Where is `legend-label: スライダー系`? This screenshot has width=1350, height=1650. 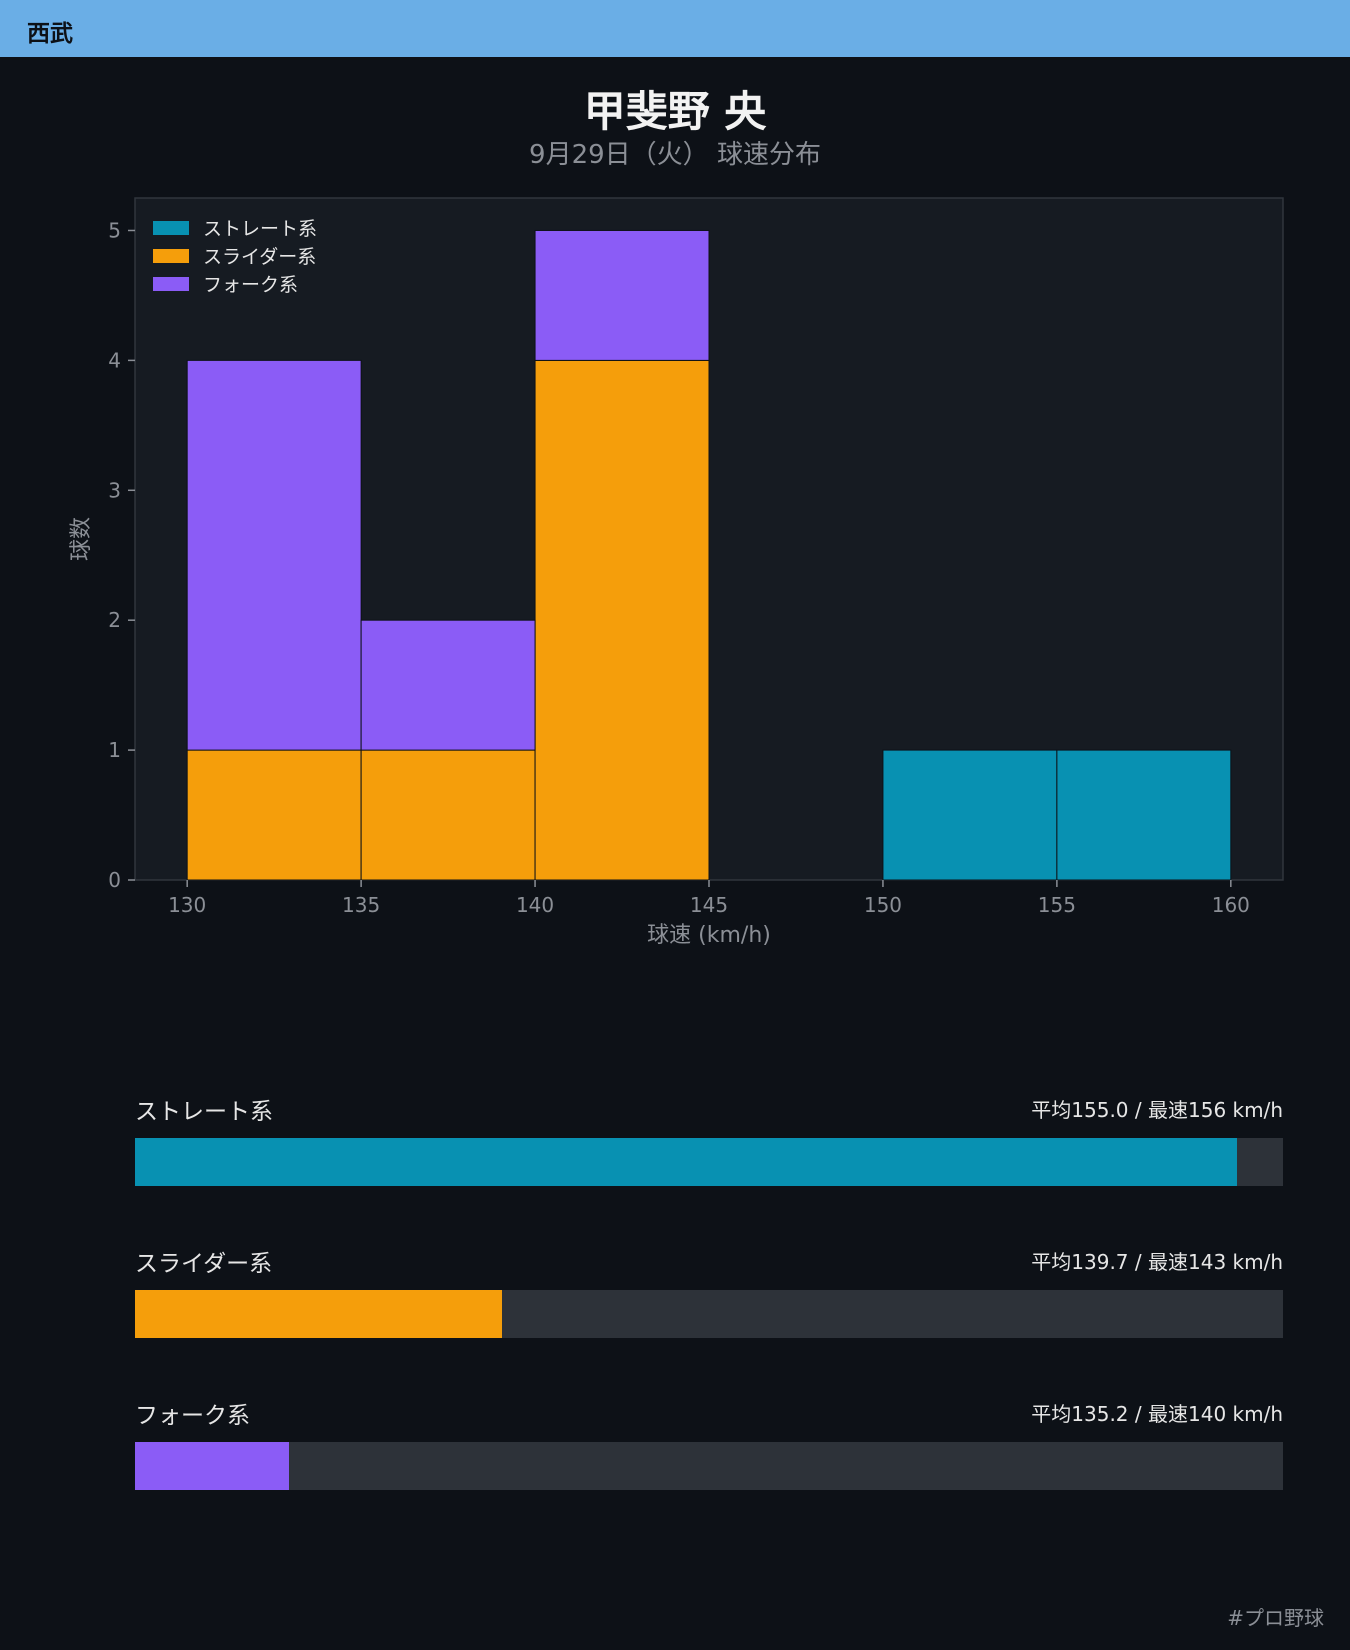 legend-label: スライダー系 is located at coordinates (259, 257).